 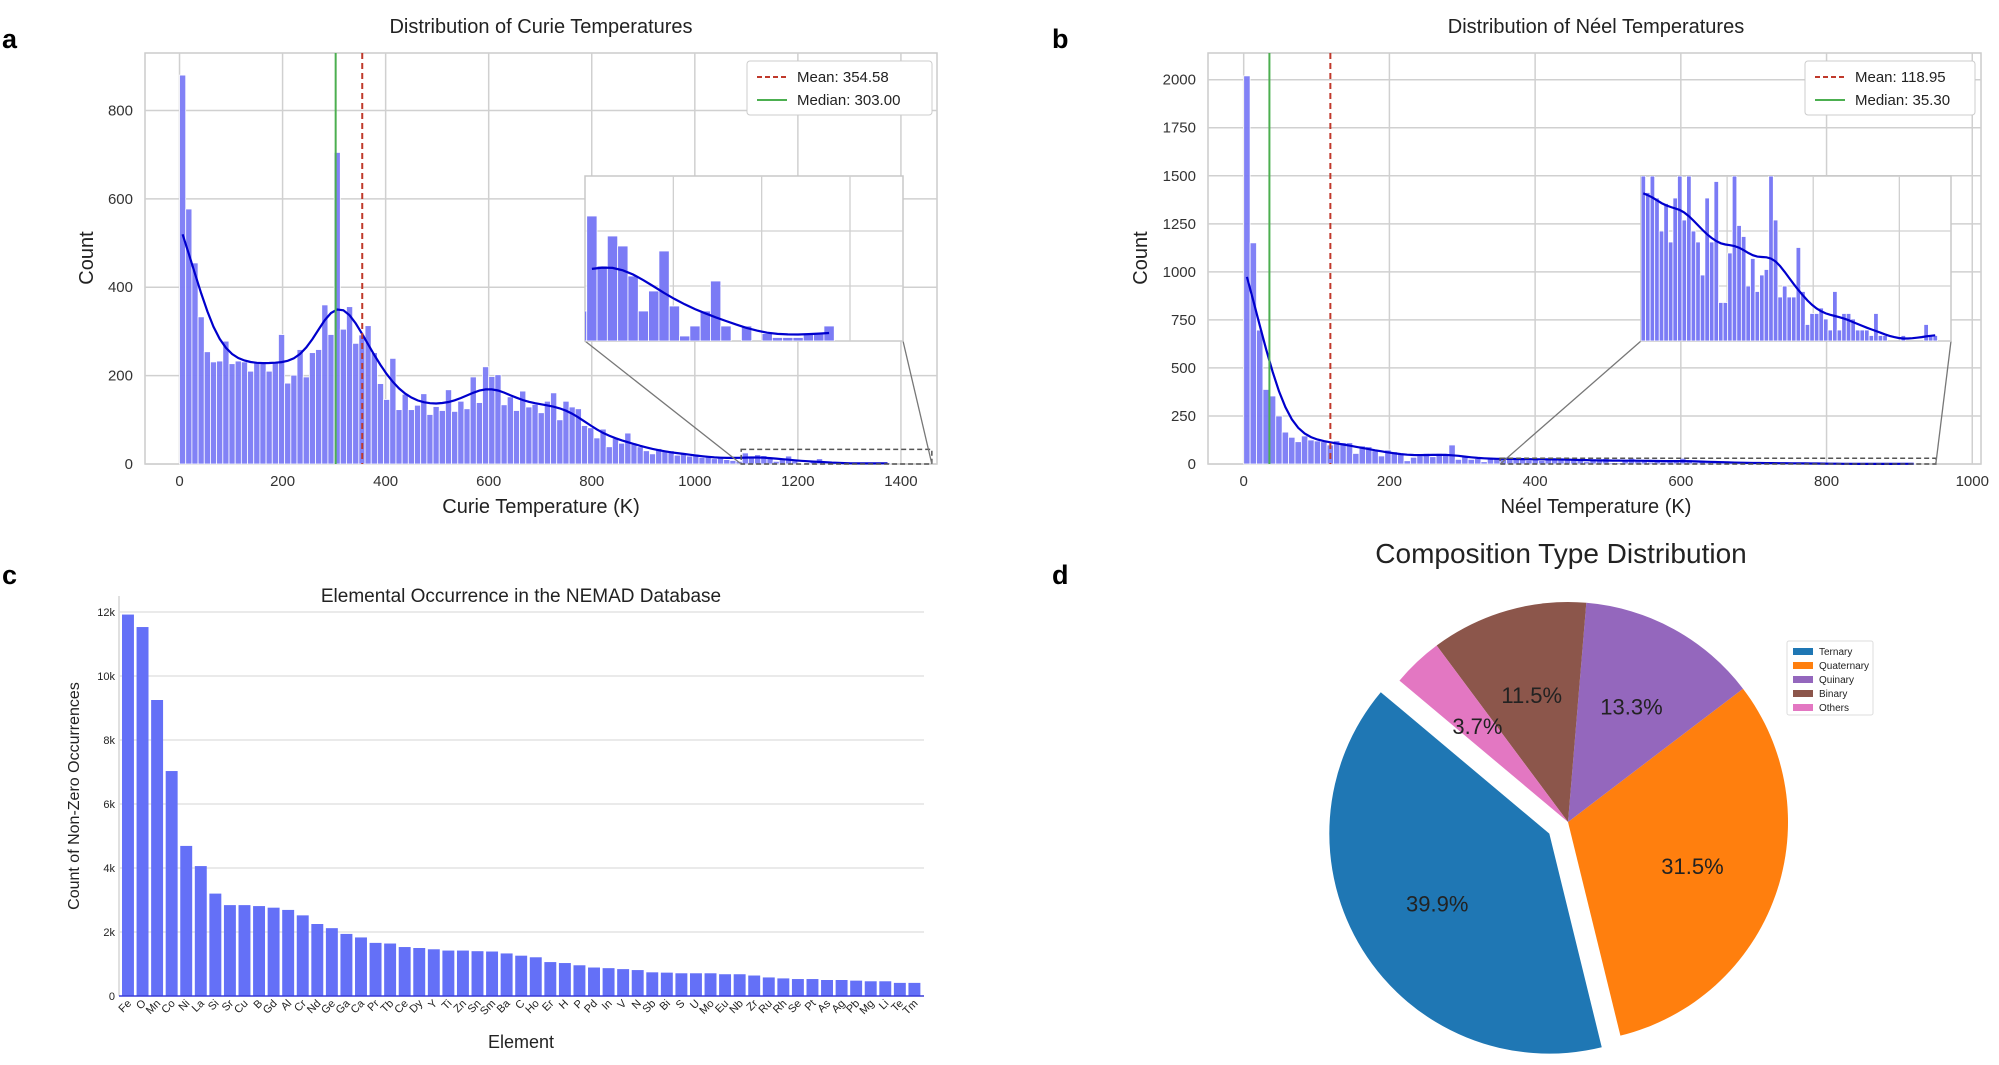 What do you see at coordinates (1560, 553) in the screenshot?
I see `pie-title: Composition Type Distribution` at bounding box center [1560, 553].